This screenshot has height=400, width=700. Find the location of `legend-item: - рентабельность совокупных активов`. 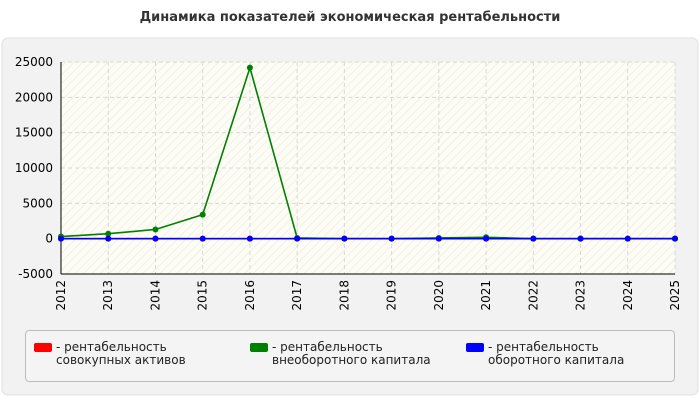

legend-item: - рентабельность совокупных активов is located at coordinates (134, 356).